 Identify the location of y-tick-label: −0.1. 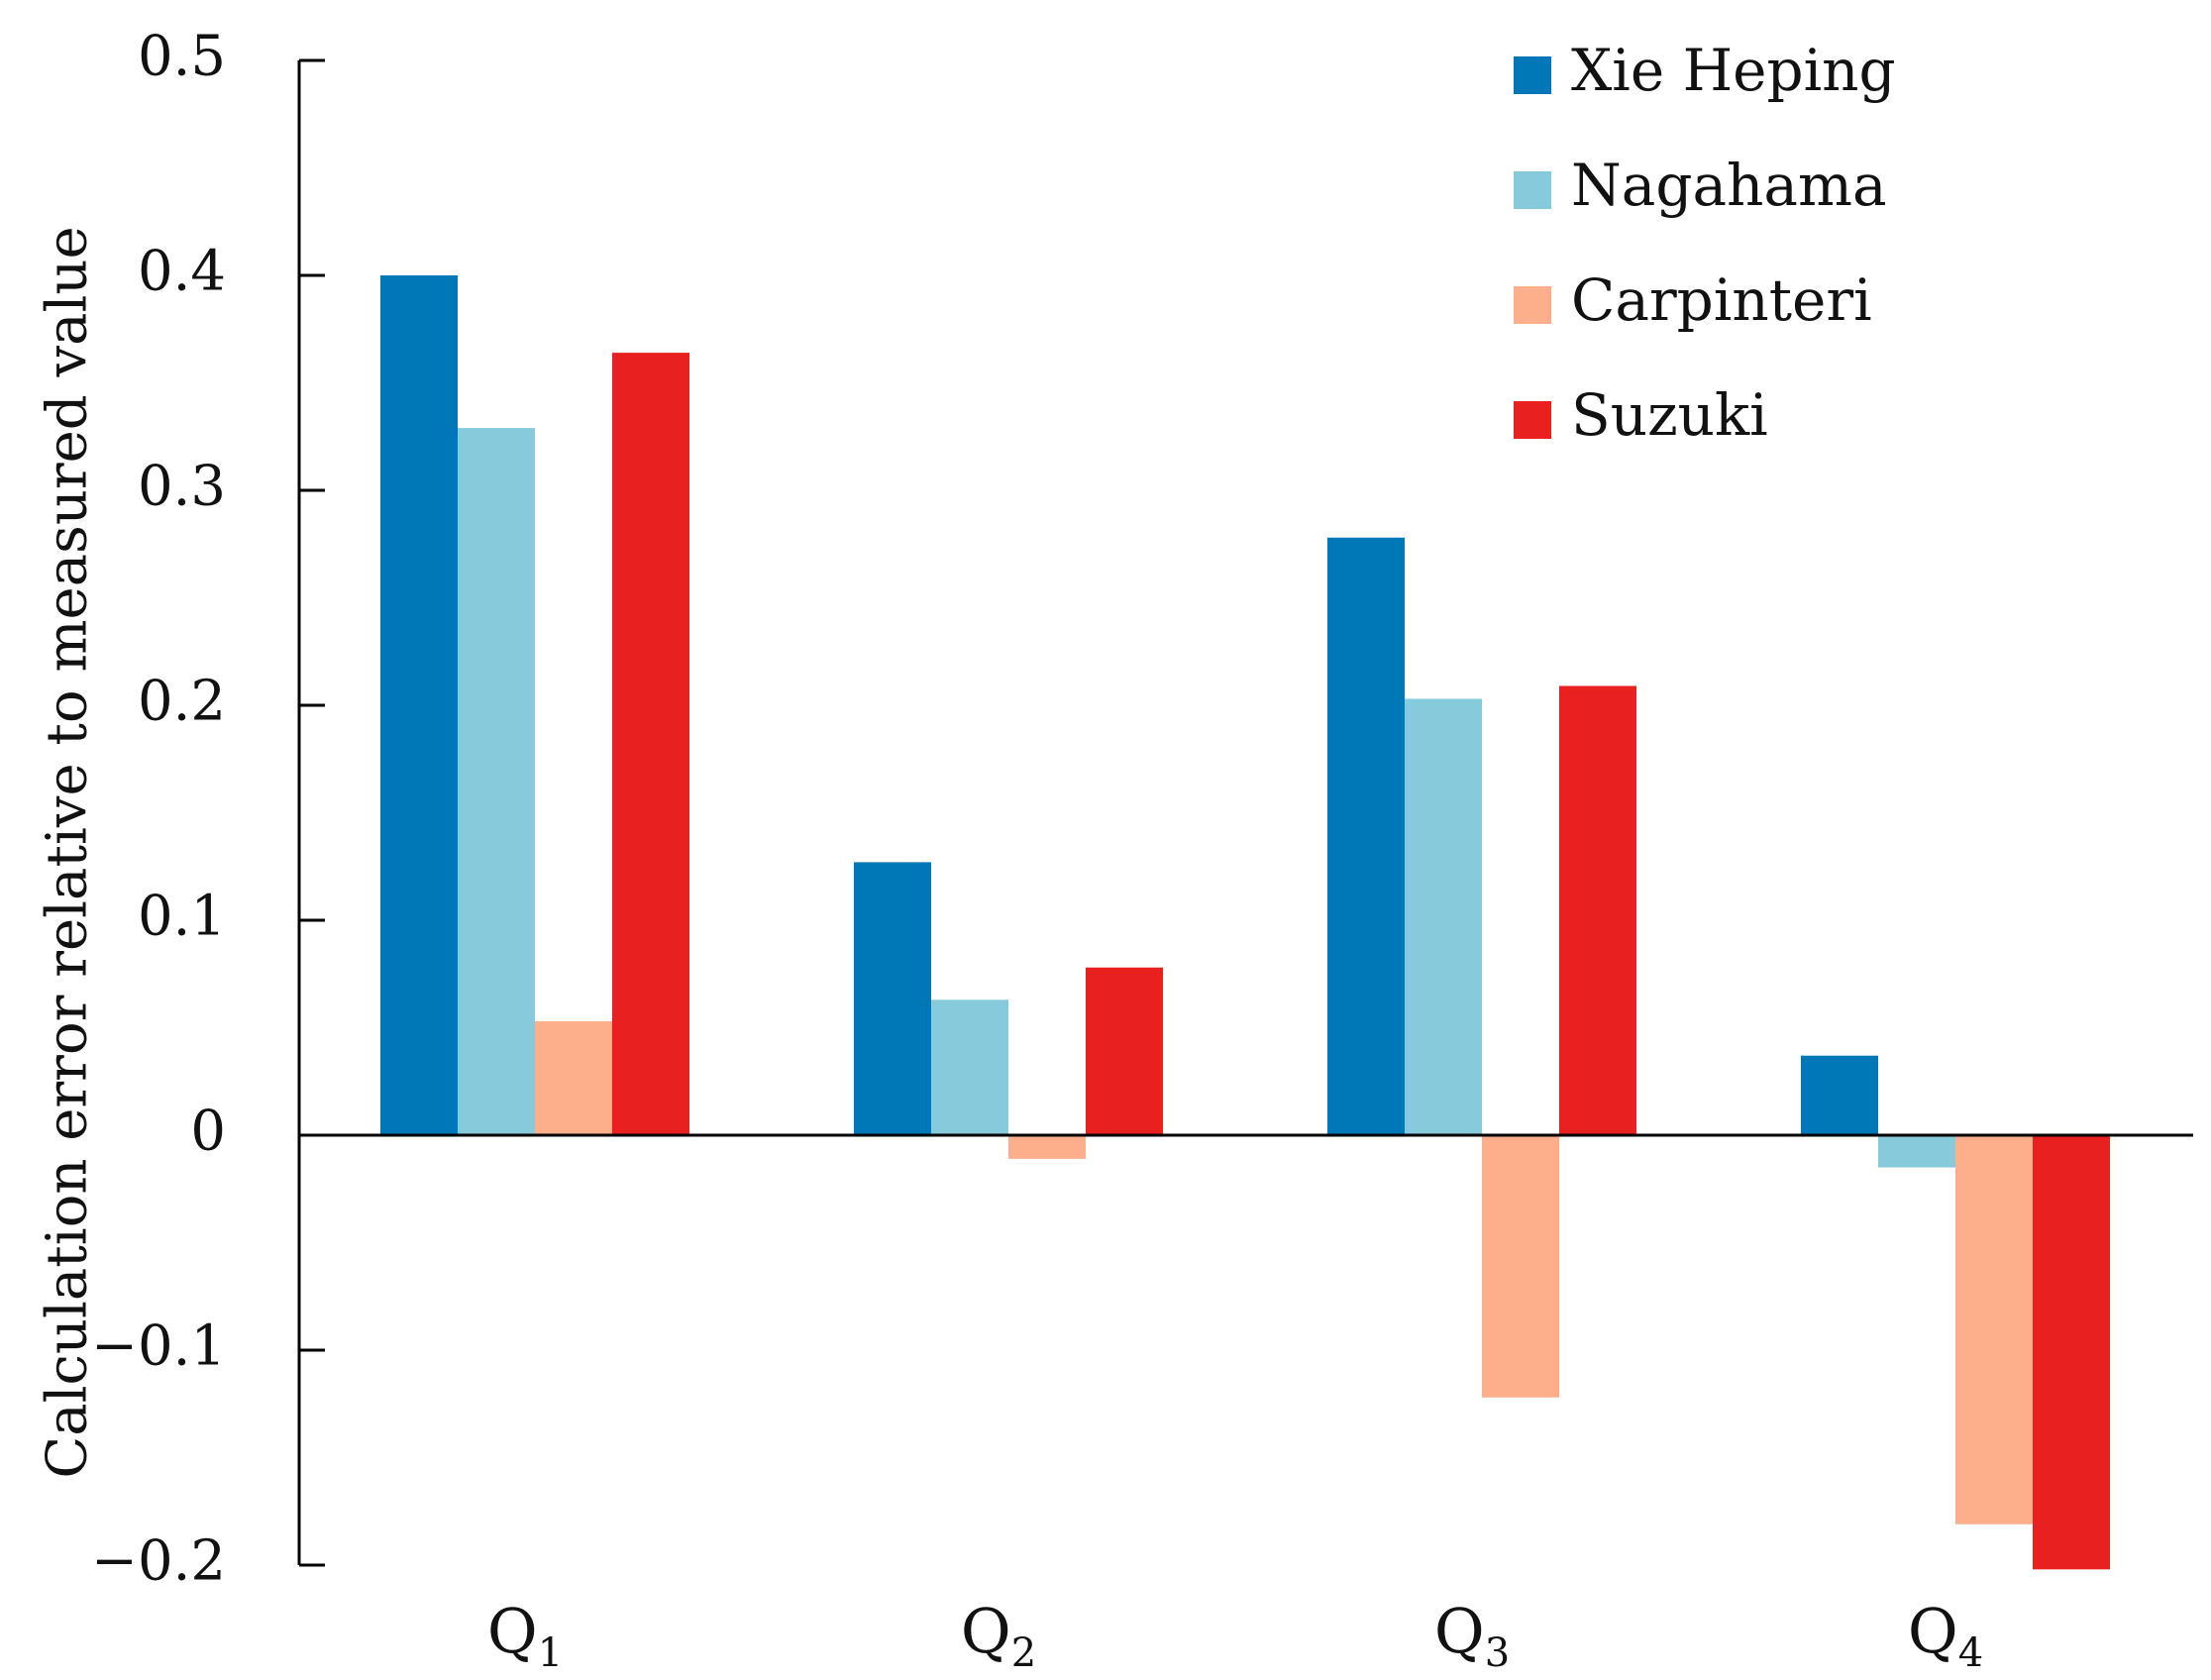
(158, 1346).